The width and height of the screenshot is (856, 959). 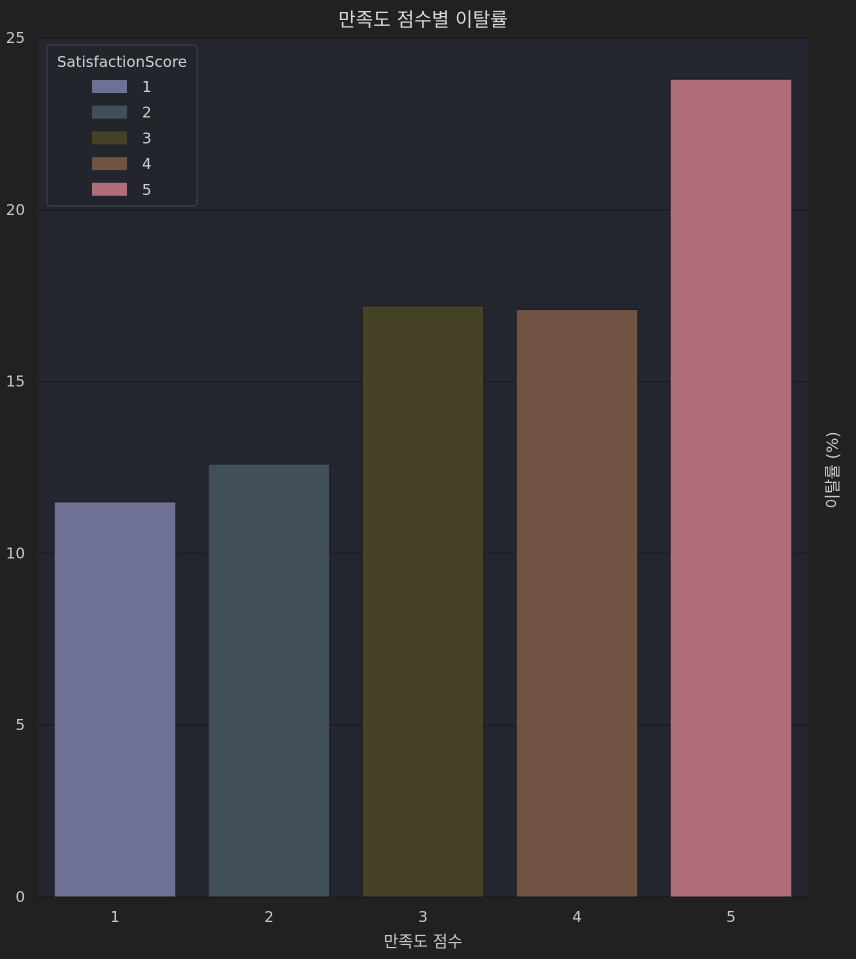 I want to click on legend-entries: 1 2 3 4 5, so click(x=122, y=138).